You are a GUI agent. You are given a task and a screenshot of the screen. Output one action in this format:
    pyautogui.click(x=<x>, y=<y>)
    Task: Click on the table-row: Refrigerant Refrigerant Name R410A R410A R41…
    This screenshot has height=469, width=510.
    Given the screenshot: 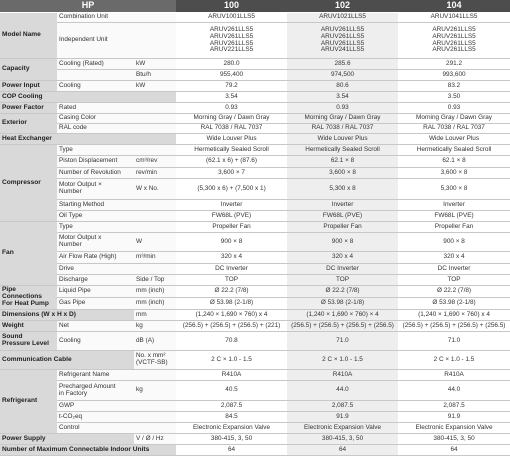 What is the action you would take?
    pyautogui.click(x=255, y=401)
    